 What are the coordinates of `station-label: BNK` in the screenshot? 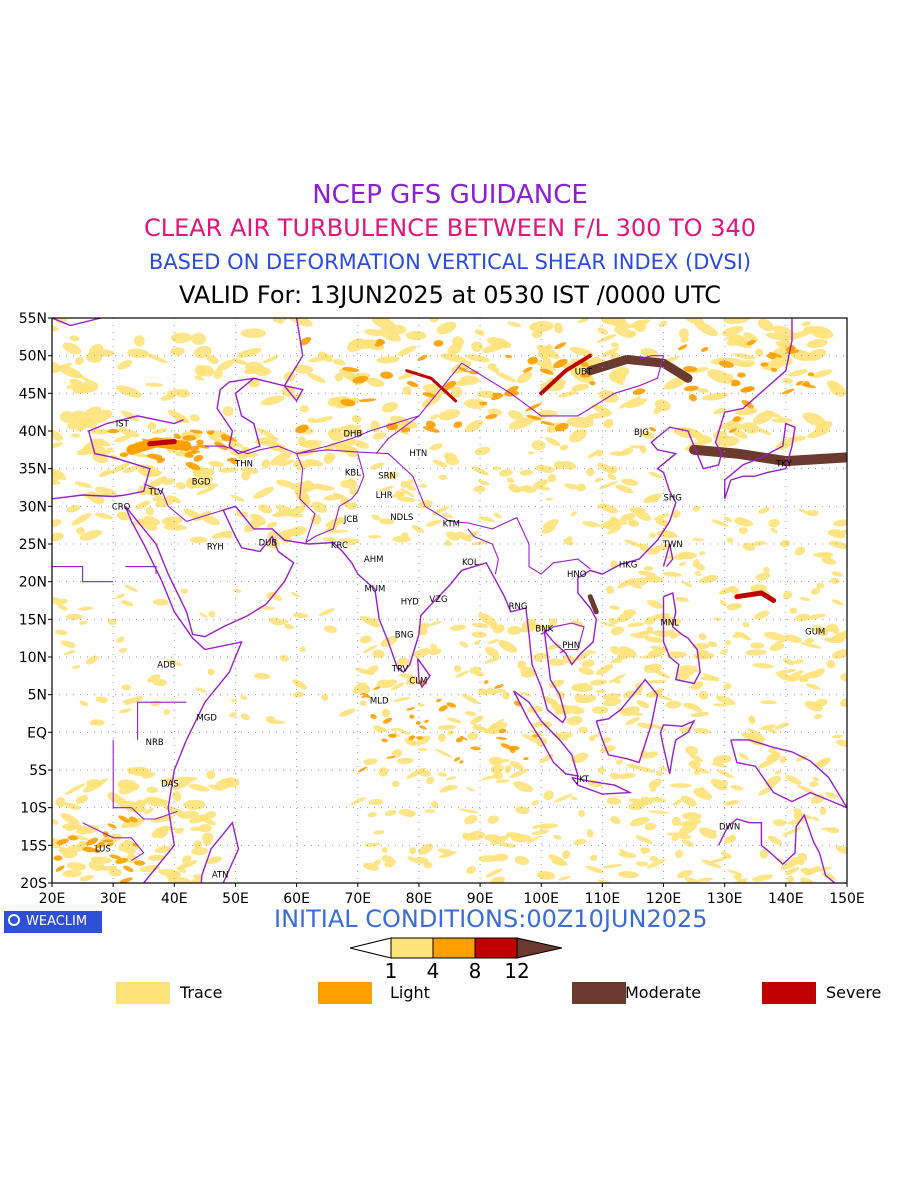 It's located at (544, 629).